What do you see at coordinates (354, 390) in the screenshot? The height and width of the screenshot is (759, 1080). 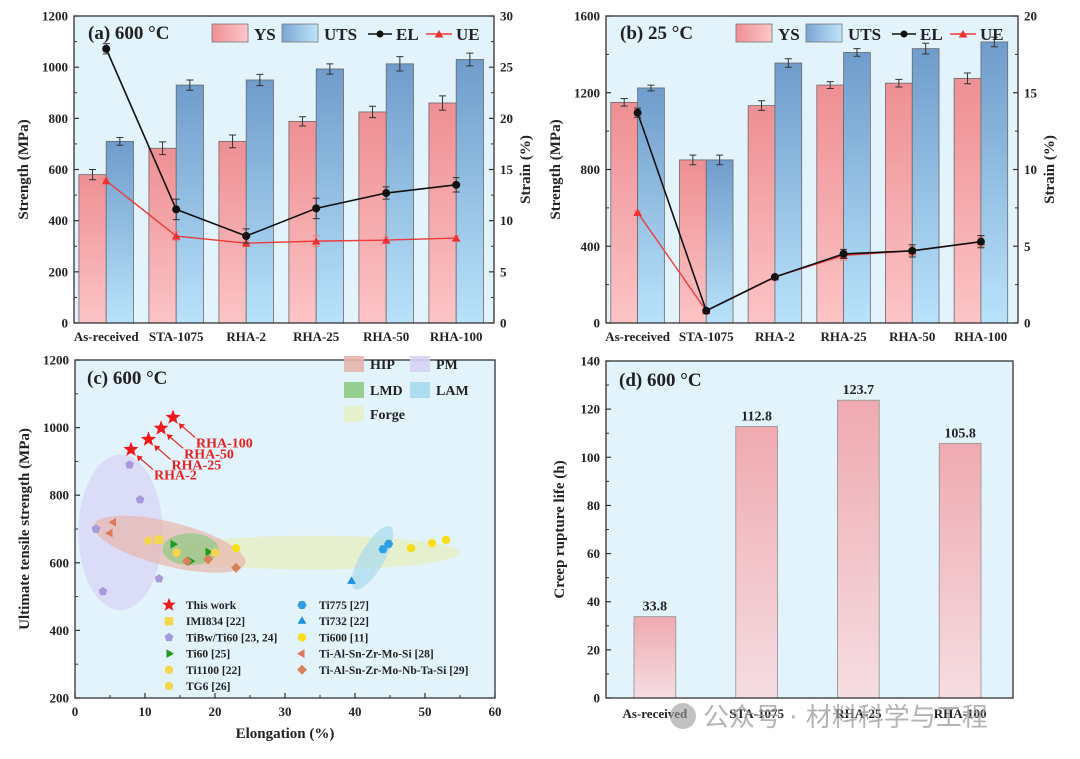 I see `region-legend-swatch-lmd` at bounding box center [354, 390].